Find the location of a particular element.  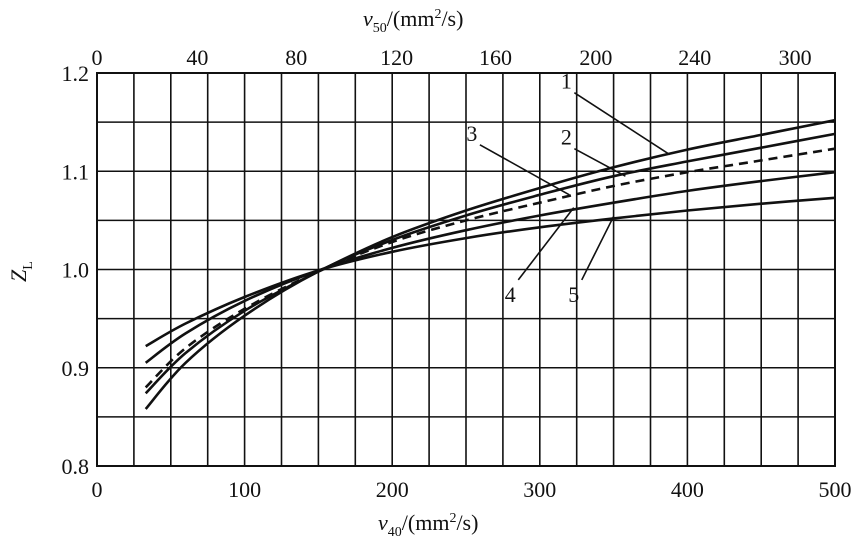

leader-lines is located at coordinates (575, 186).